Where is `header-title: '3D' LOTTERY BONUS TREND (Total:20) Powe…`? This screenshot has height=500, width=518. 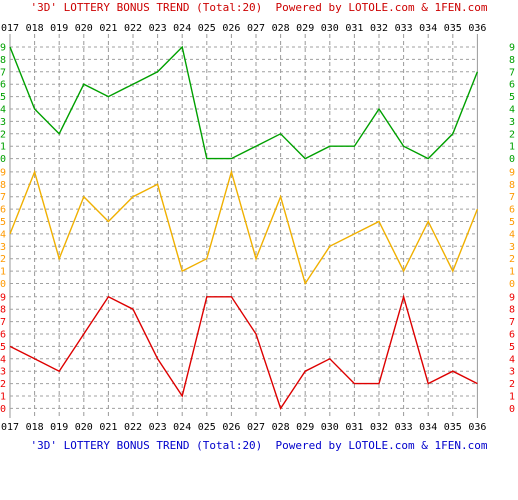
header-title: '3D' LOTTERY BONUS TREND (Total:20) Powe… is located at coordinates (259, 7).